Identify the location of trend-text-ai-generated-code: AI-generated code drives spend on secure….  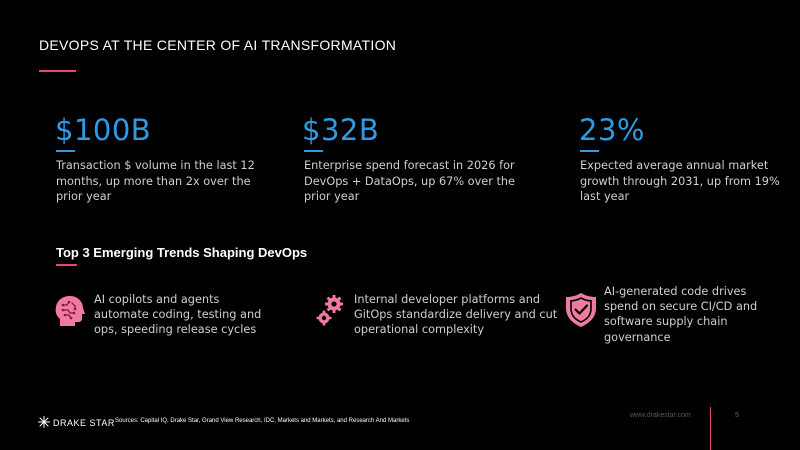
(681, 314).